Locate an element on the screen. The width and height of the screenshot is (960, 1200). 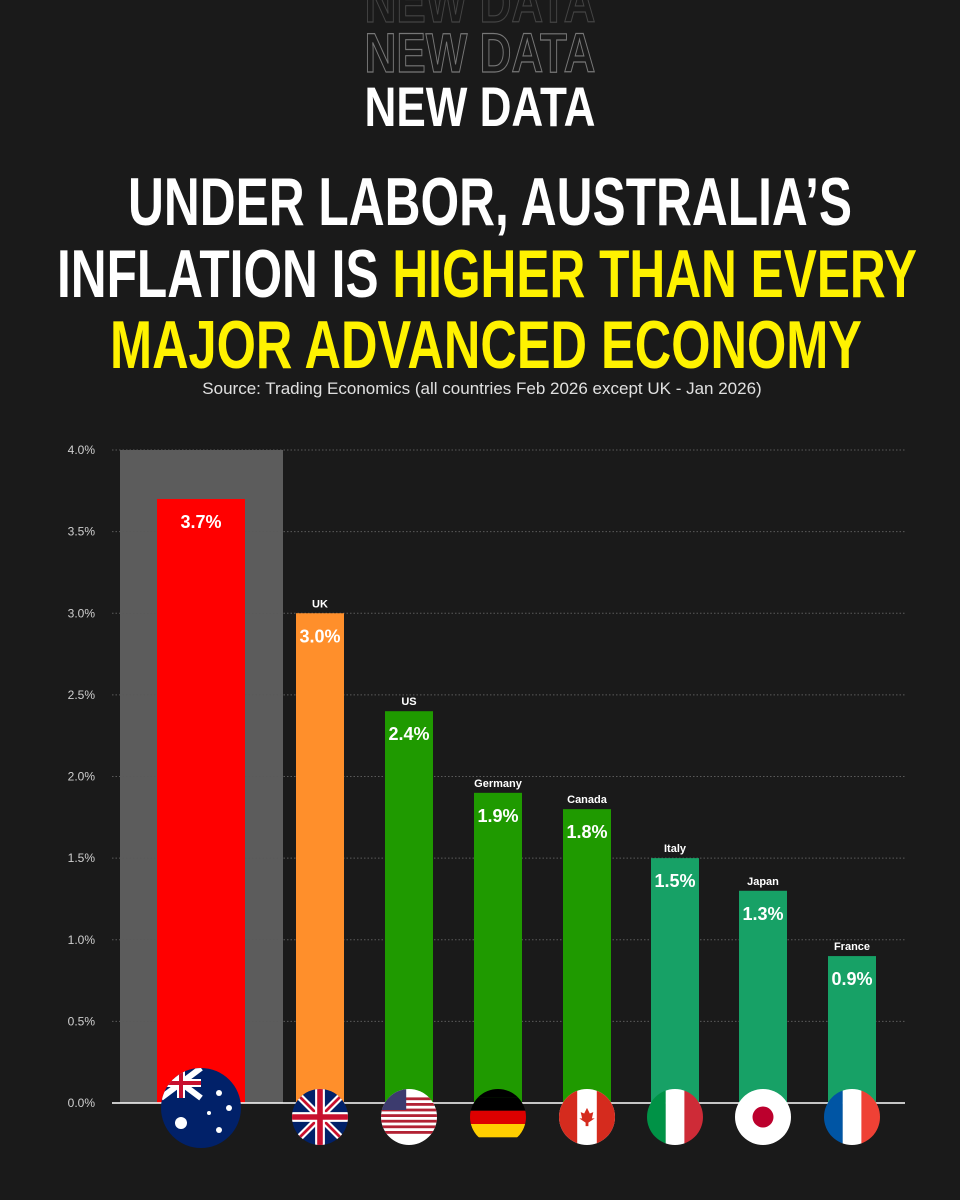
value-label: 2.4% is located at coordinates (408, 734).